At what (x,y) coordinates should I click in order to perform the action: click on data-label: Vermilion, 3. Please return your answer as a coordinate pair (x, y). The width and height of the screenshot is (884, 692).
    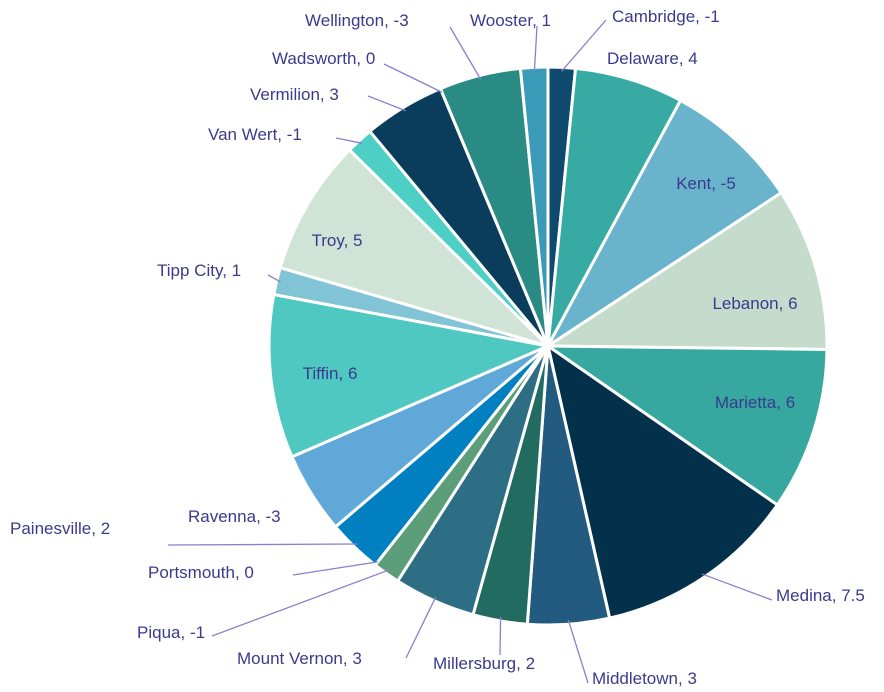
    Looking at the image, I should click on (294, 94).